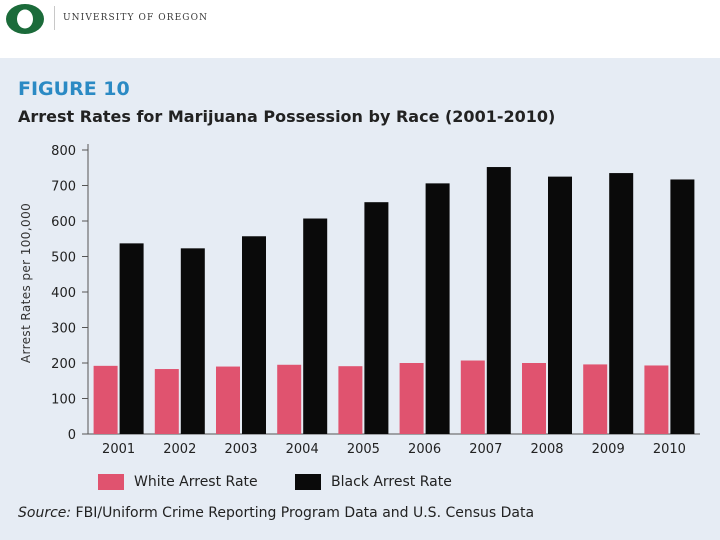 Image resolution: width=720 pixels, height=540 pixels. I want to click on y-tick-label: 600, so click(63, 222).